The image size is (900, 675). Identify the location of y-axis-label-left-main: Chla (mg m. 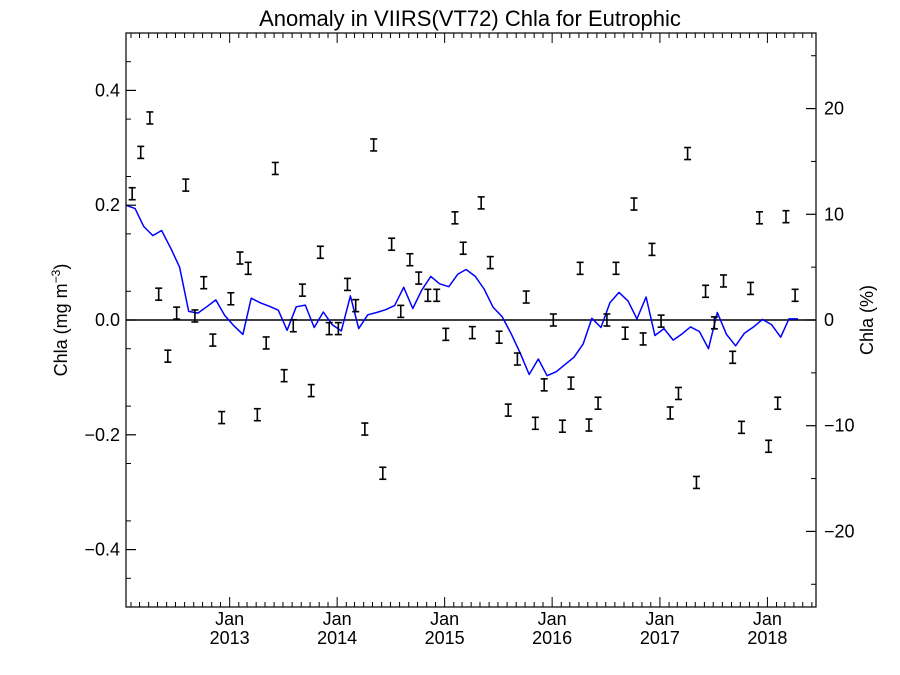
(61, 329).